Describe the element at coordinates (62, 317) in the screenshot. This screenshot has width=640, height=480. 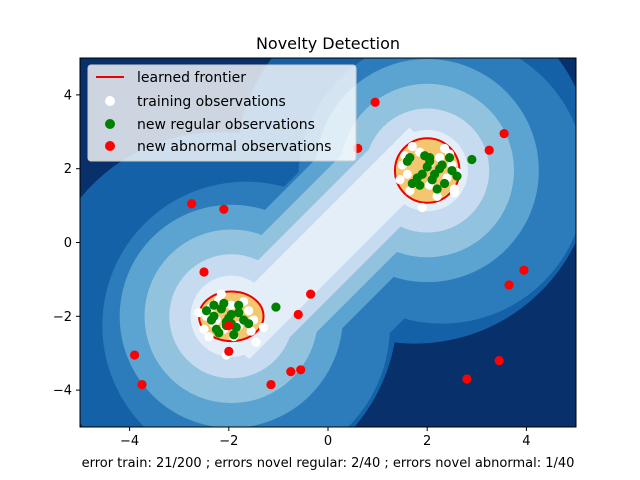
I see `y-tick-label: −2` at that location.